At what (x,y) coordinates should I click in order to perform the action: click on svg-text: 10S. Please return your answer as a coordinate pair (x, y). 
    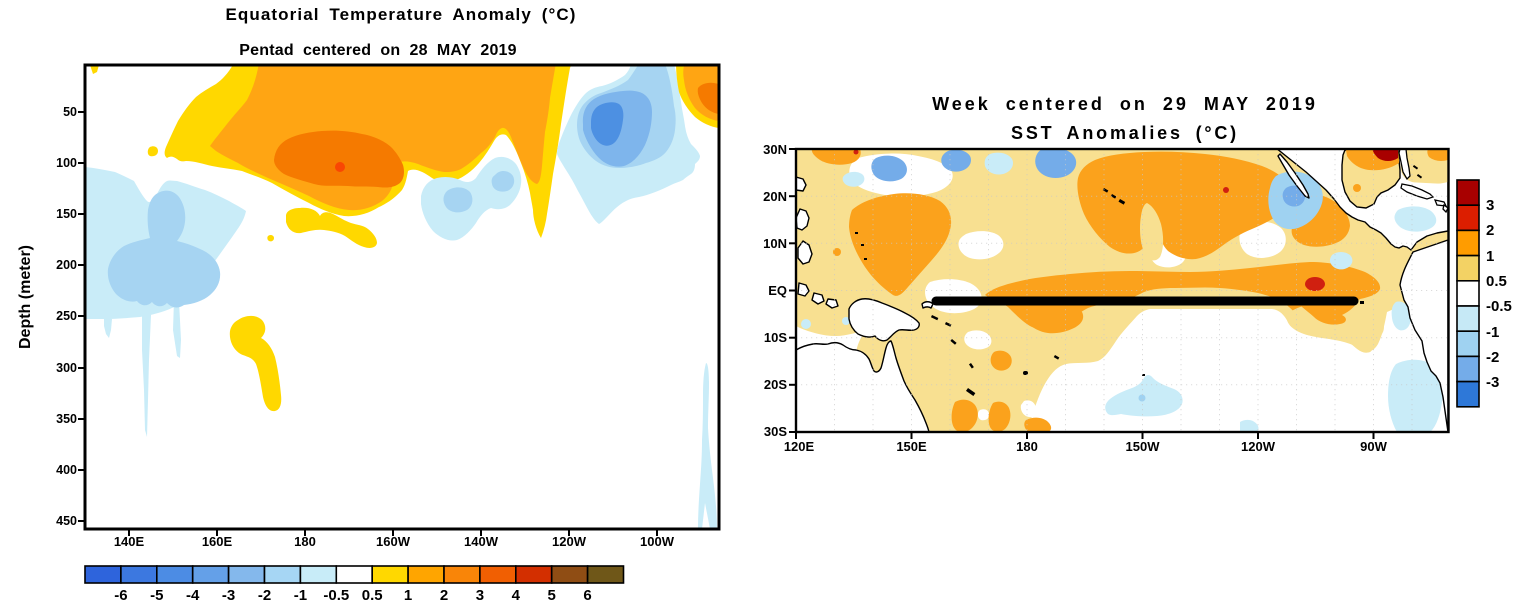
    Looking at the image, I should click on (775, 337).